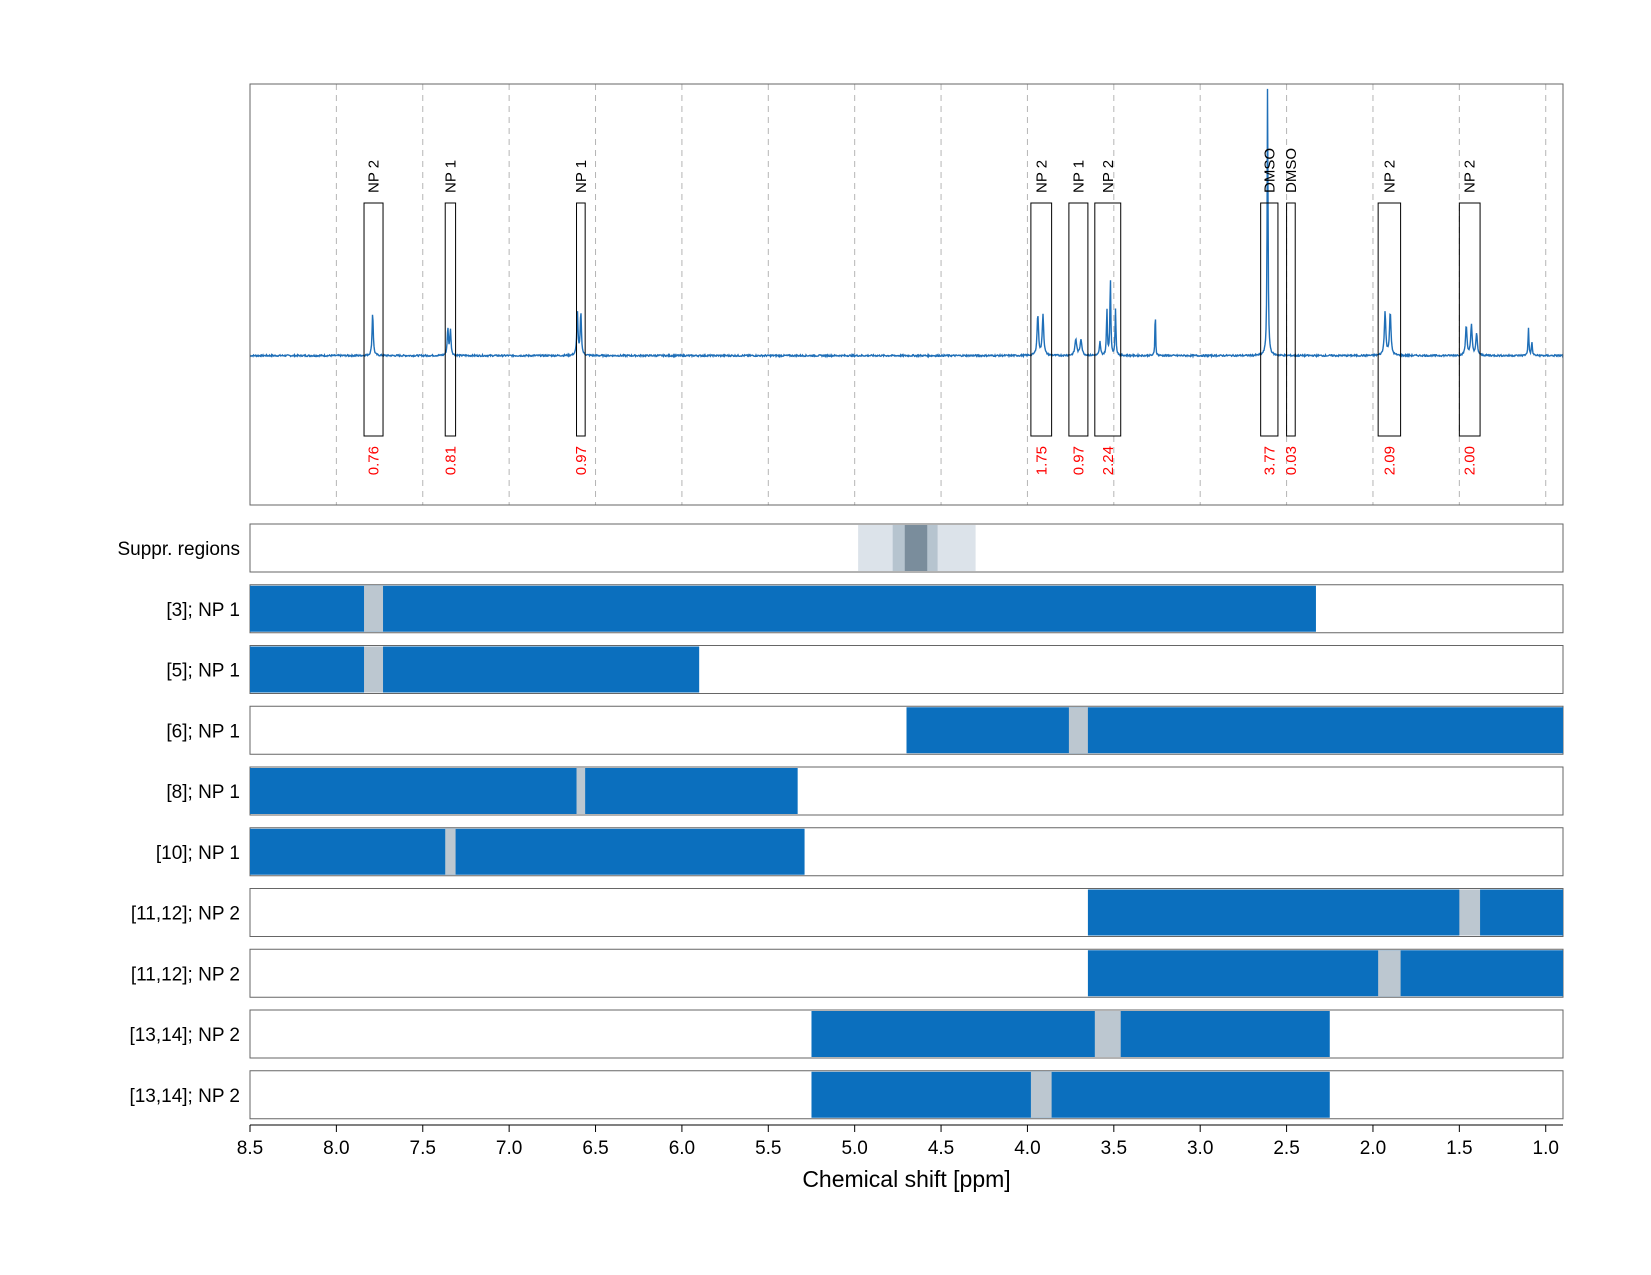  Describe the element at coordinates (203, 731) in the screenshot. I see `row-label-2: [6]; NP 1` at that location.